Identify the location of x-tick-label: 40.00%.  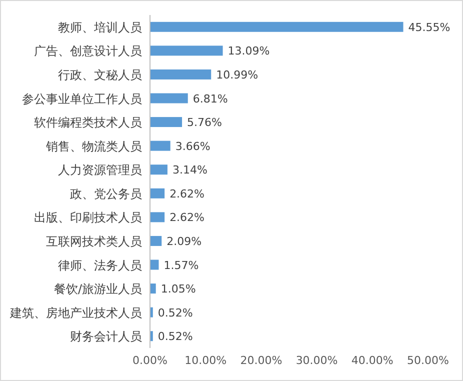
(372, 360).